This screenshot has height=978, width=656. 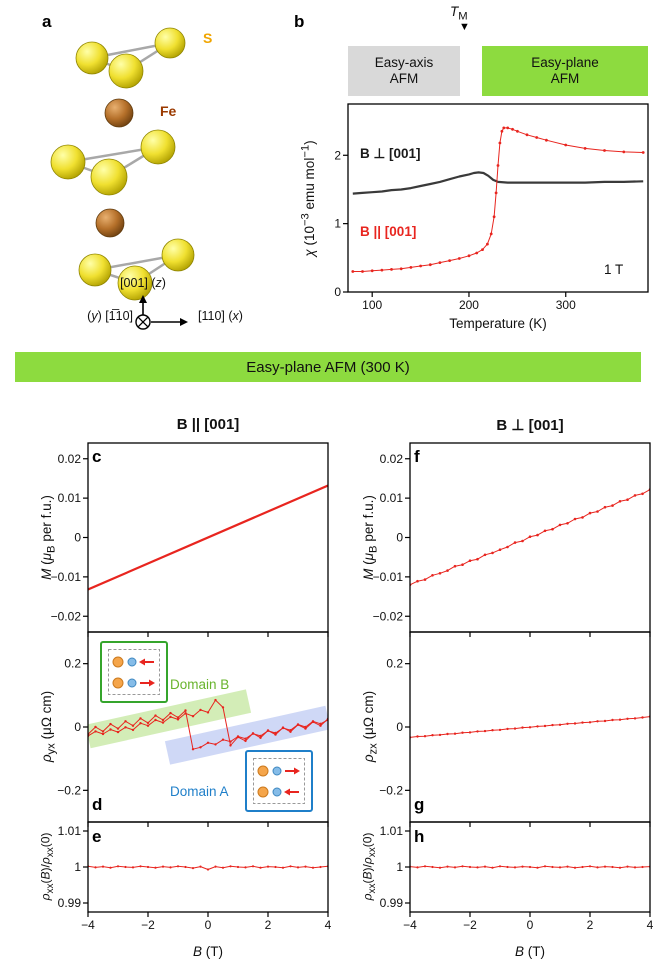 I want to click on panel-e-label: e, so click(x=97, y=836).